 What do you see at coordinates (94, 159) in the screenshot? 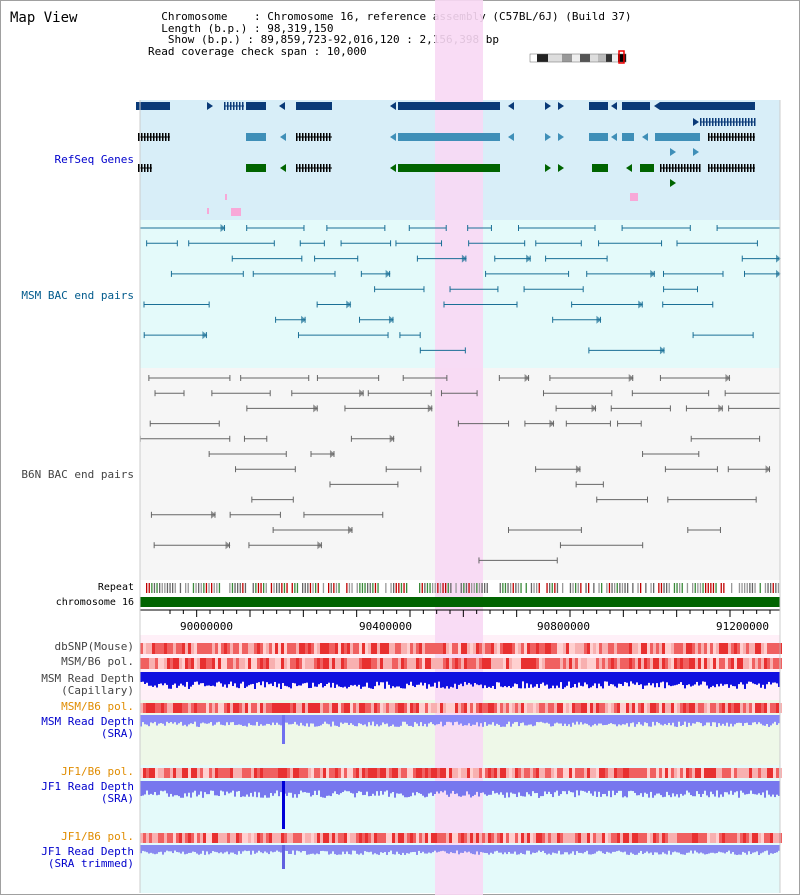
I see `refseq-genes-label: RefSeq Genes` at bounding box center [94, 159].